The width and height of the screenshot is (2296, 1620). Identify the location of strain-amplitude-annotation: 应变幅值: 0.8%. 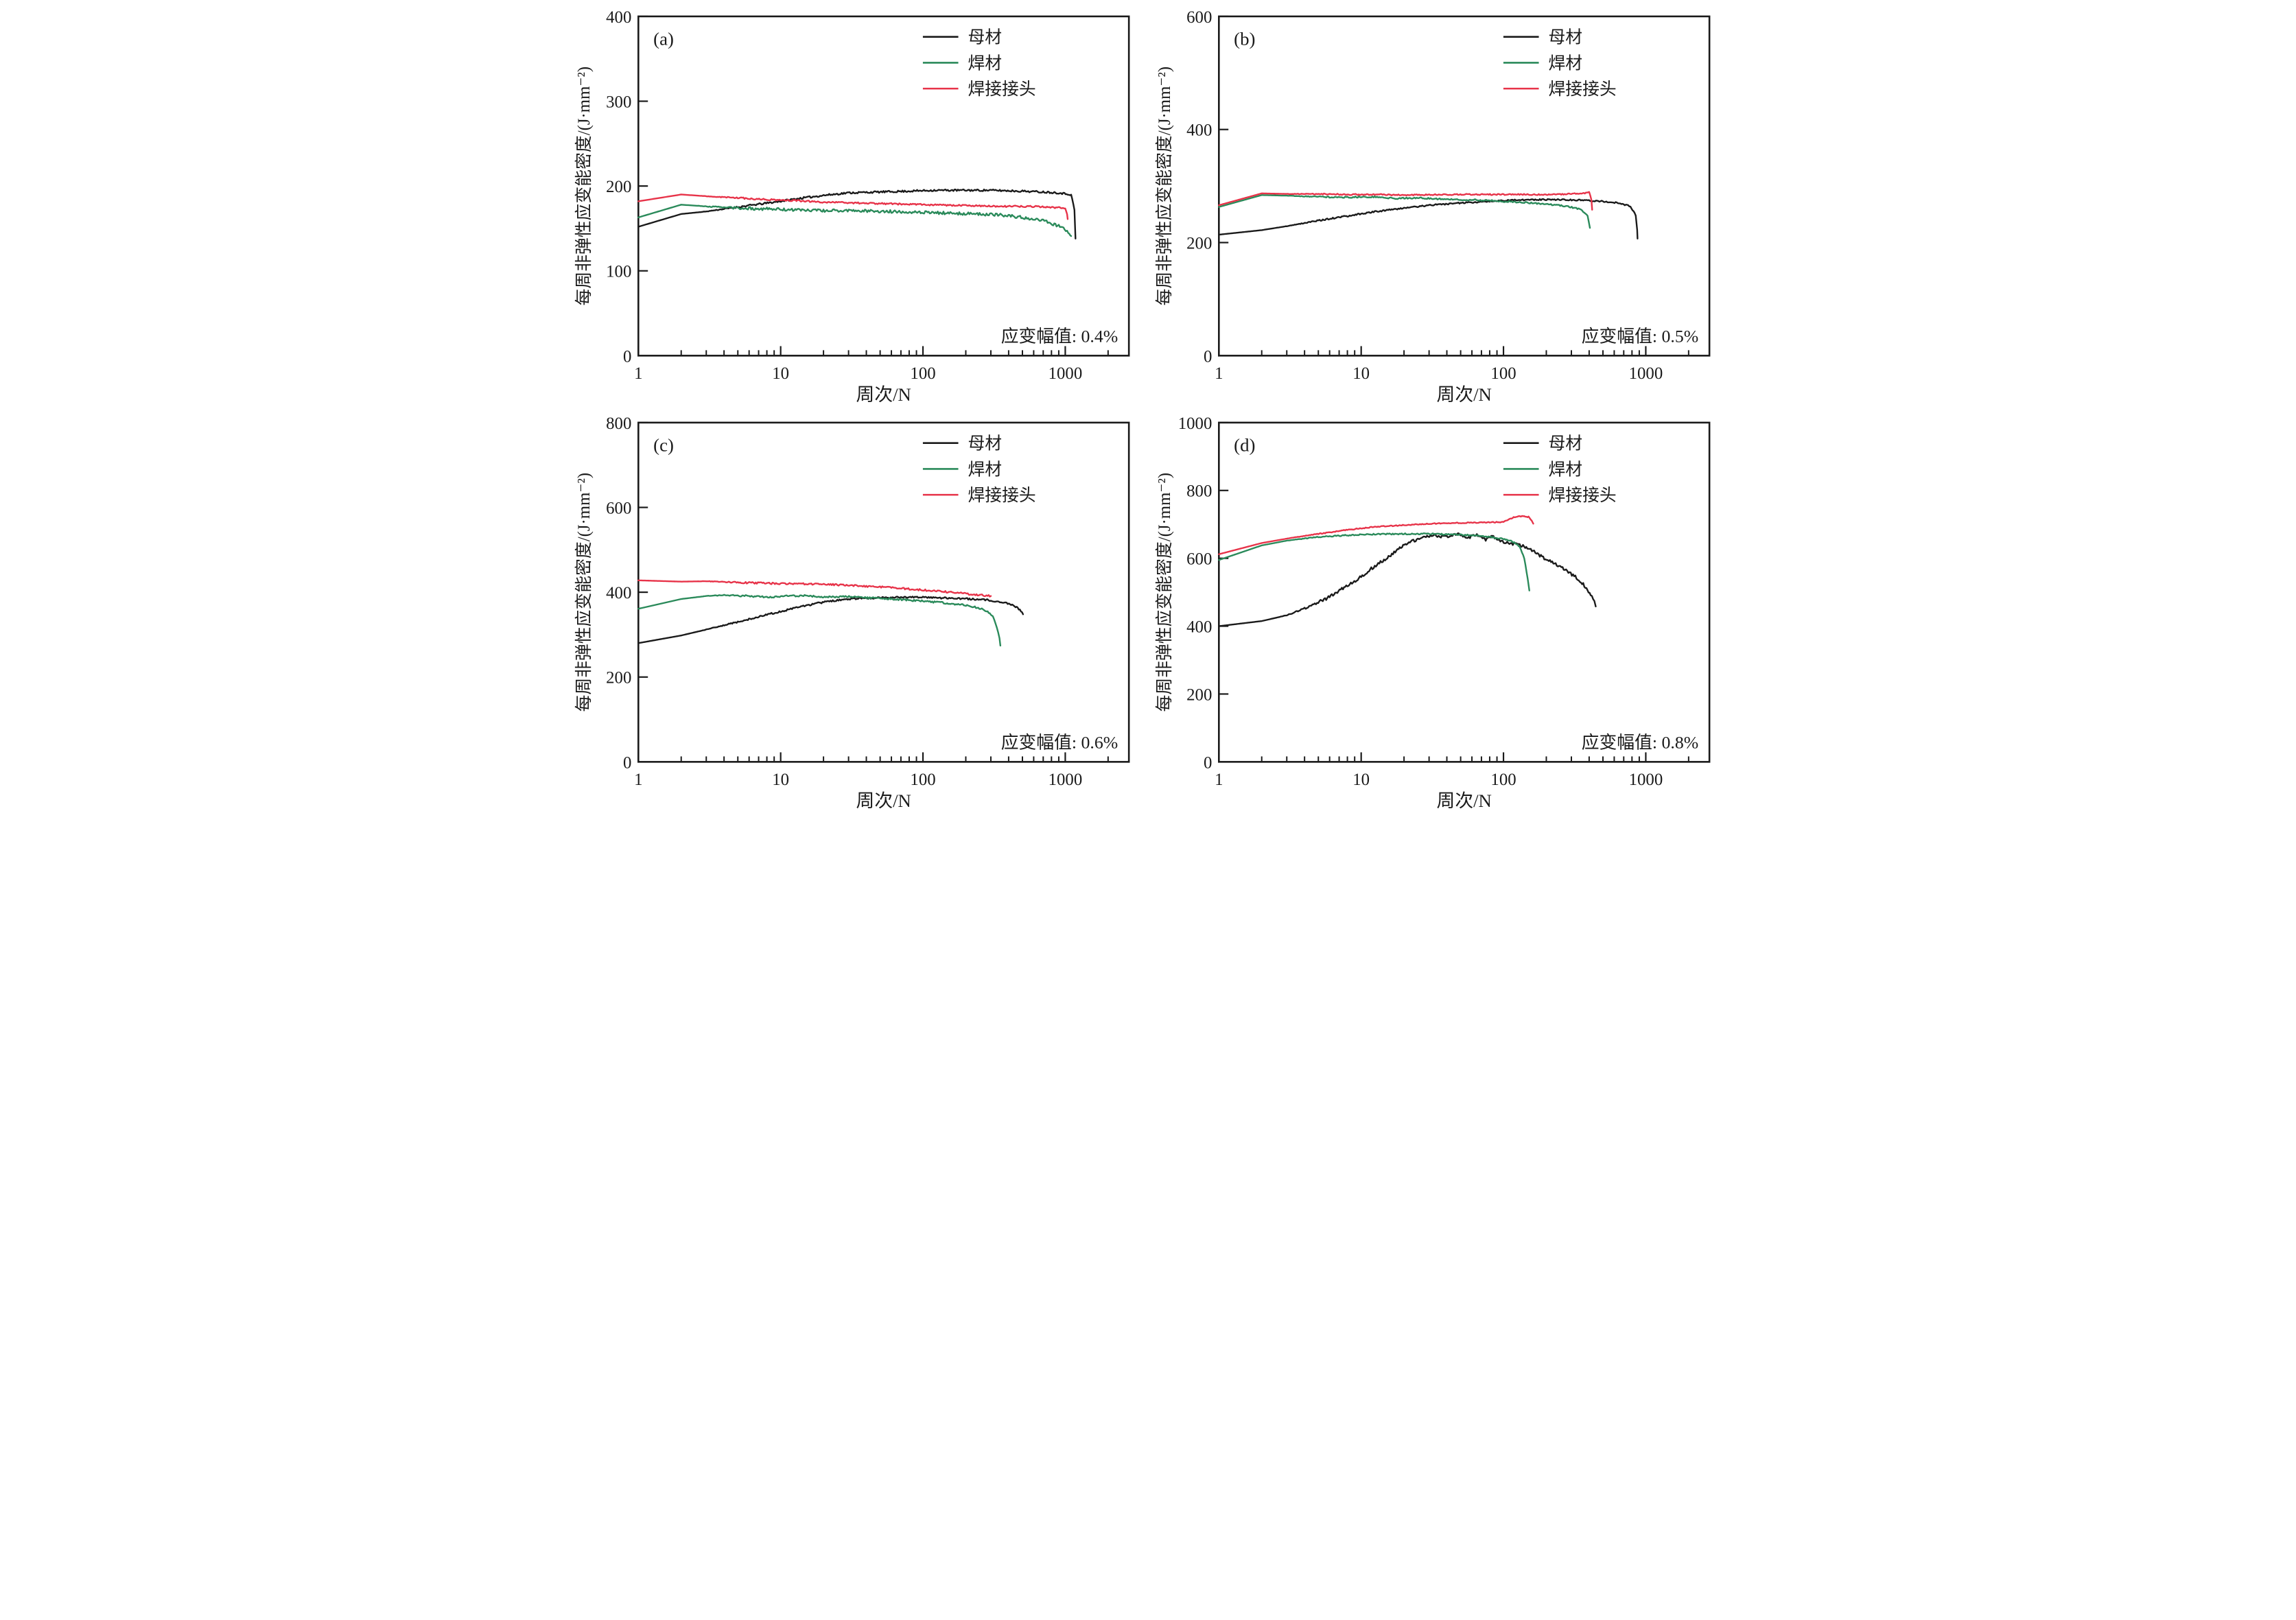
(1641, 742).